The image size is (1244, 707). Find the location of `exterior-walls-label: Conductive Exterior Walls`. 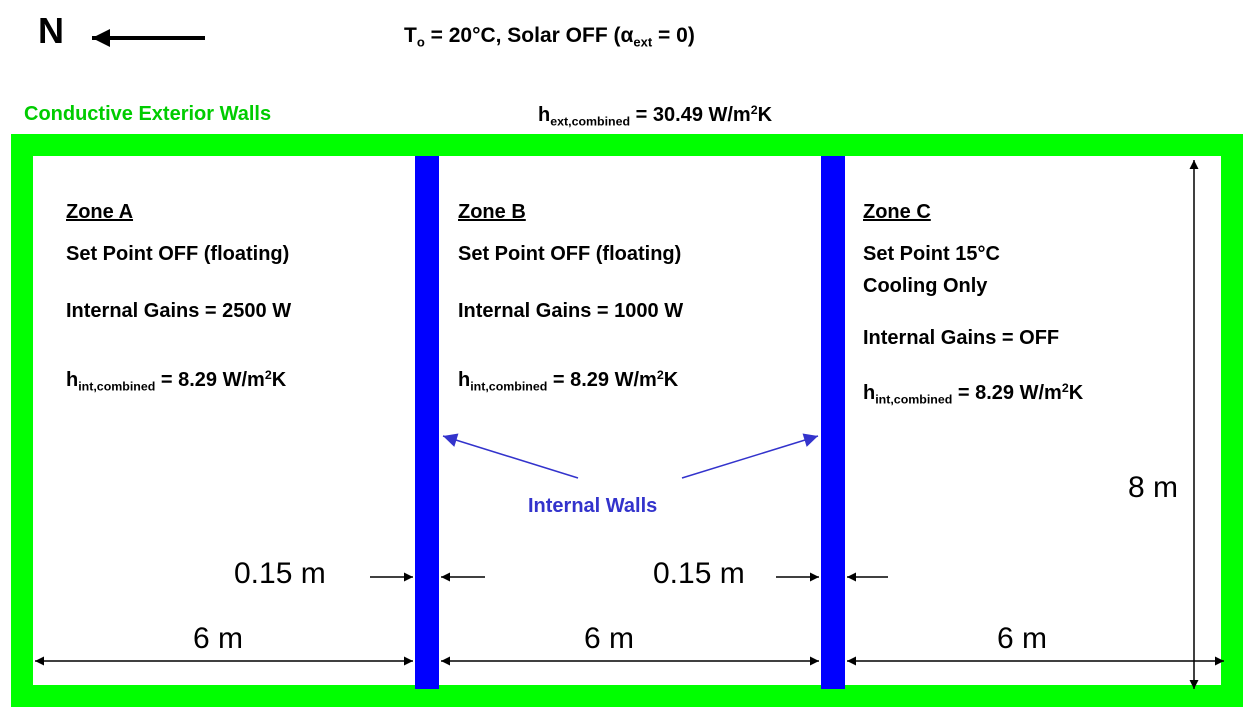

exterior-walls-label: Conductive Exterior Walls is located at coordinates (148, 114).